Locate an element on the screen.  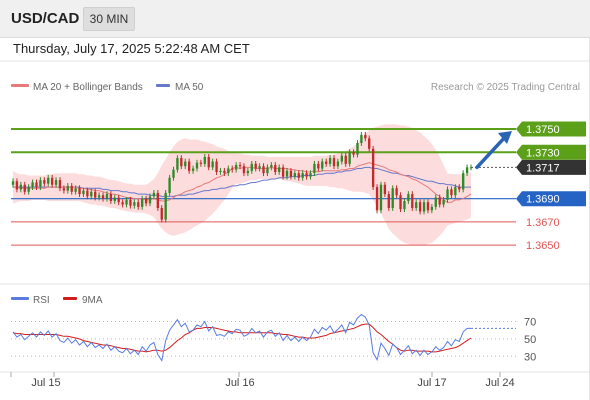
time-tick-label: Jul 16 is located at coordinates (239, 383).